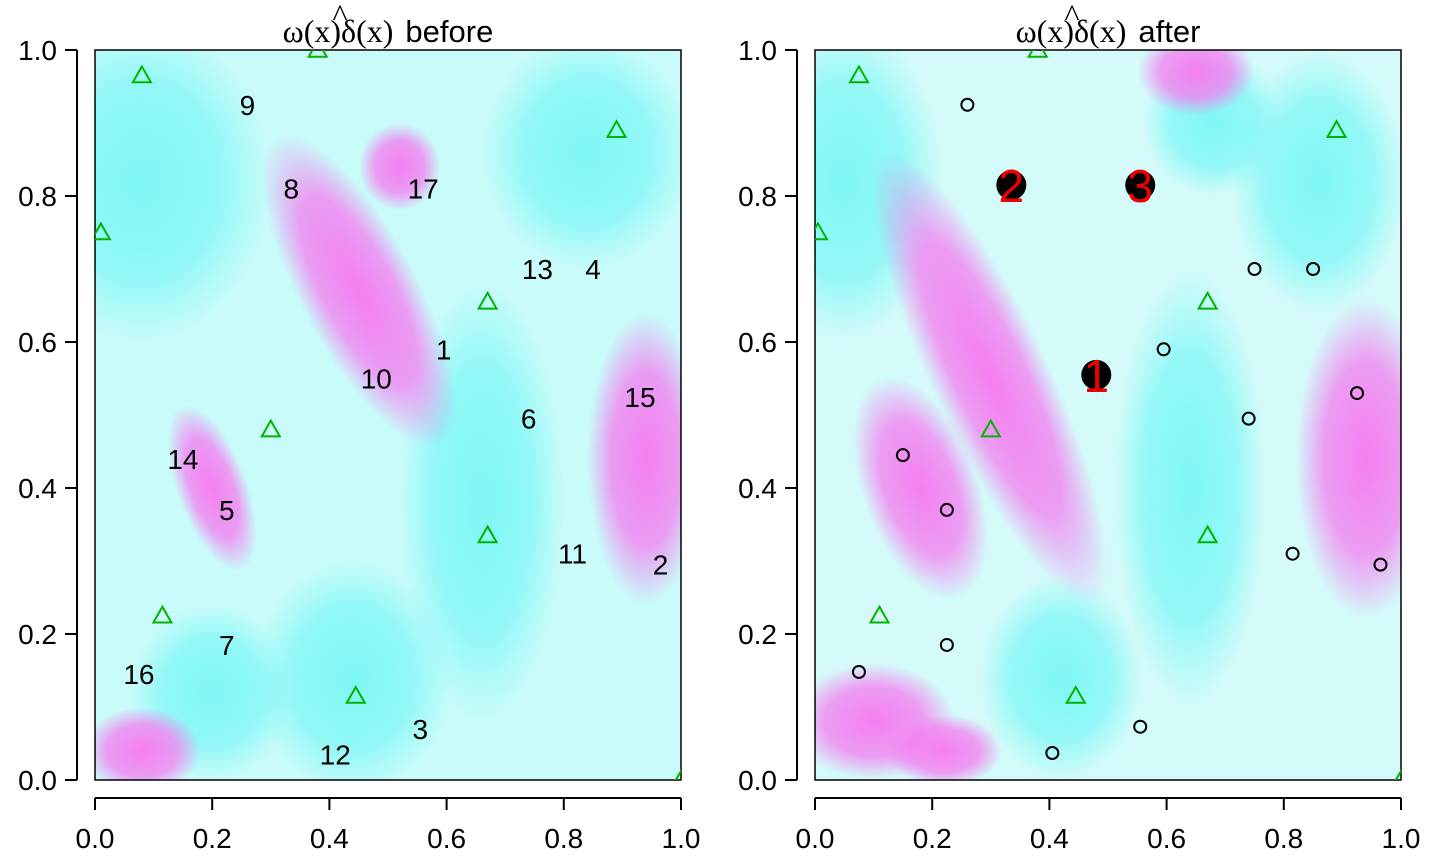 Image resolution: width=1440 pixels, height=864 pixels. Describe the element at coordinates (95, 838) in the screenshot. I see `x-tick-label: 0.0` at that location.